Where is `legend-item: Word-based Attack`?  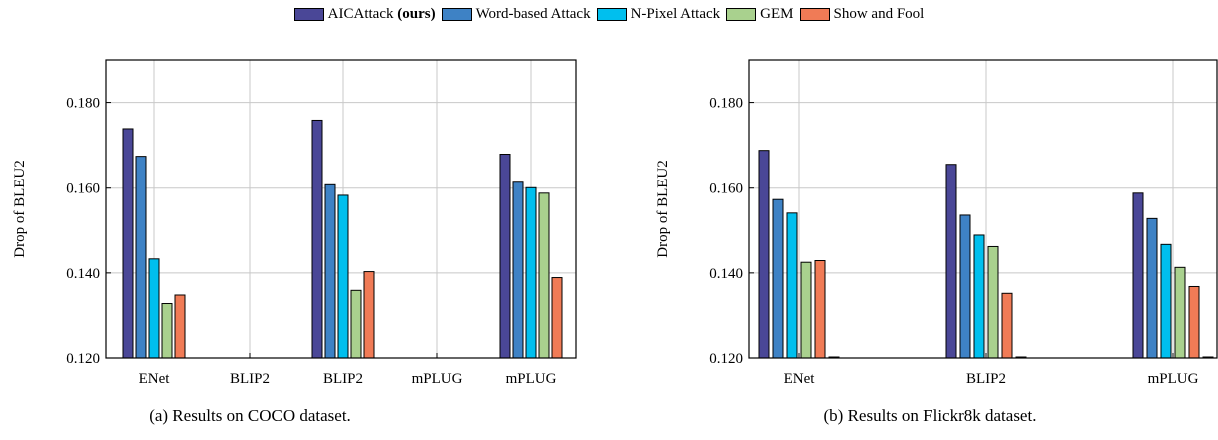 legend-item: Word-based Attack is located at coordinates (516, 14).